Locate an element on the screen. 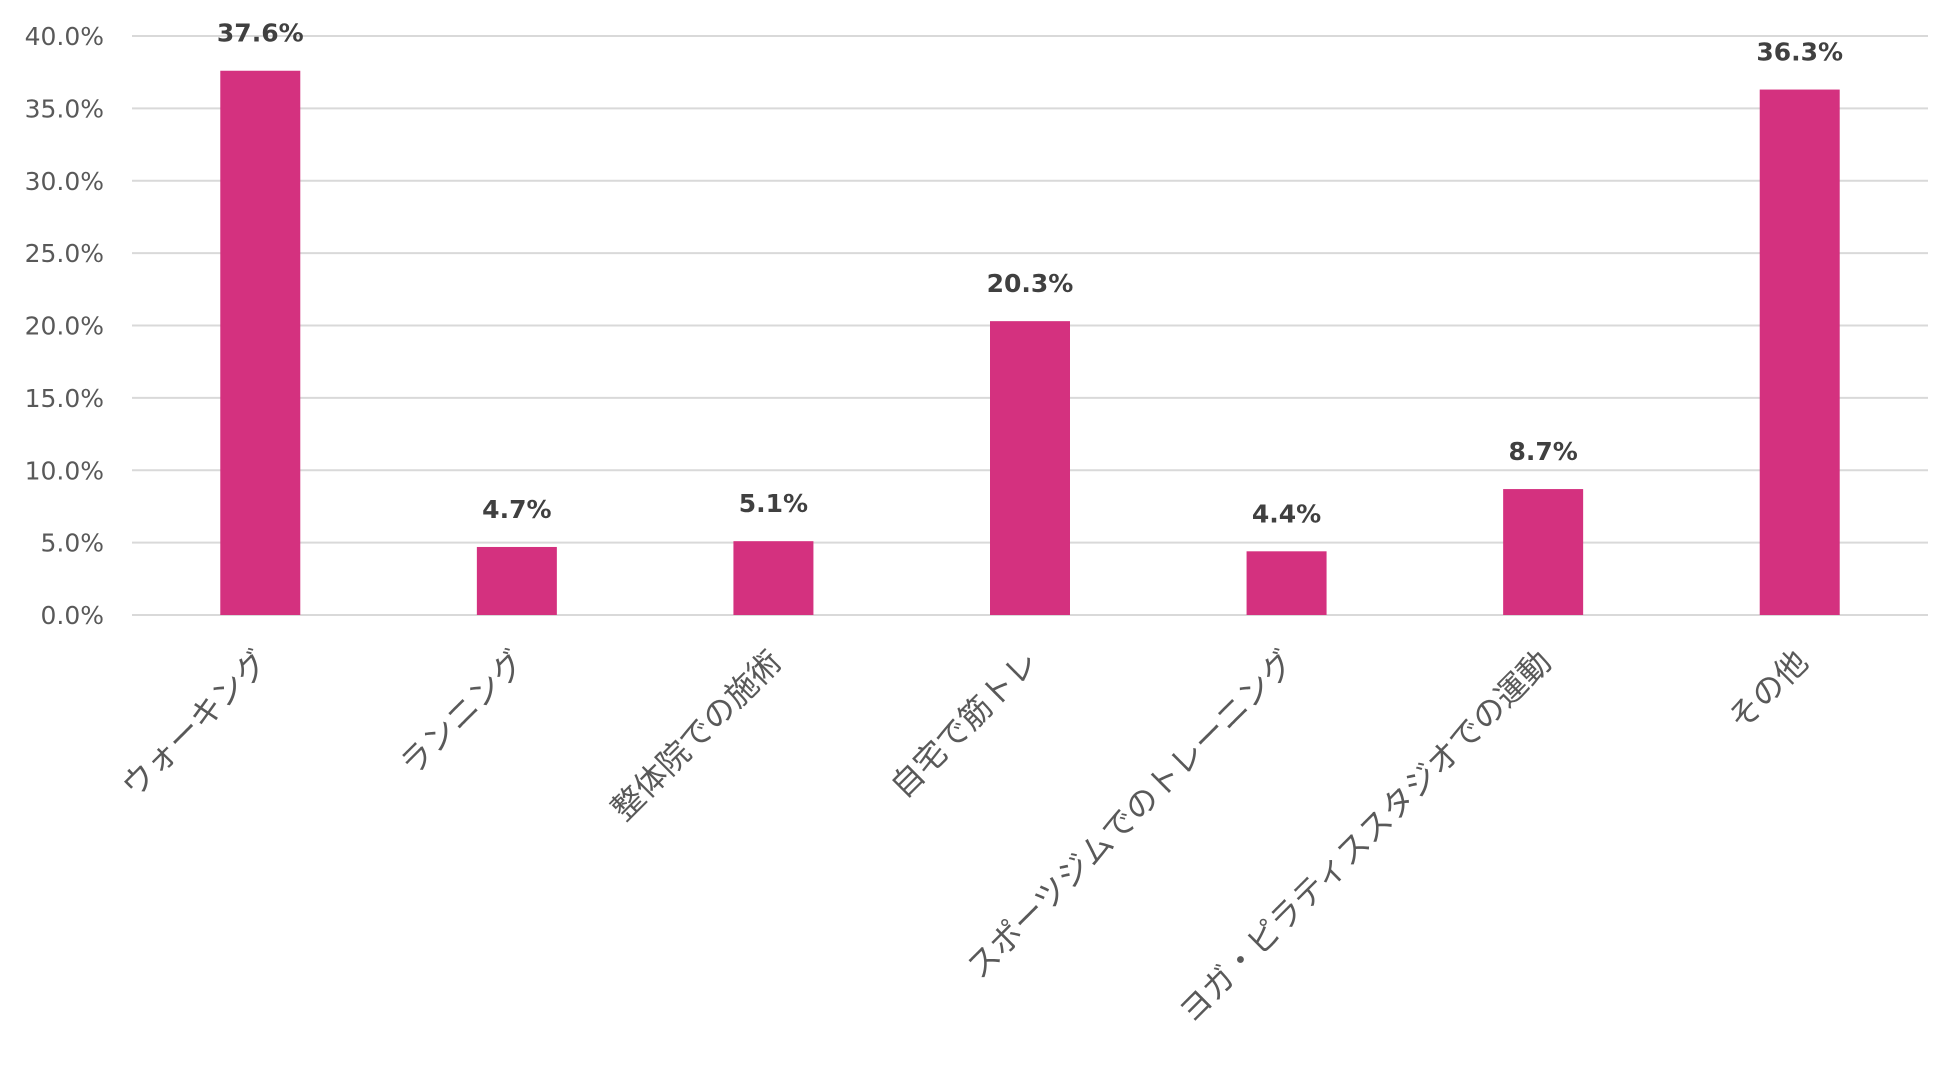 The image size is (1950, 1092). y-tick-label: 40.0% is located at coordinates (64, 36).